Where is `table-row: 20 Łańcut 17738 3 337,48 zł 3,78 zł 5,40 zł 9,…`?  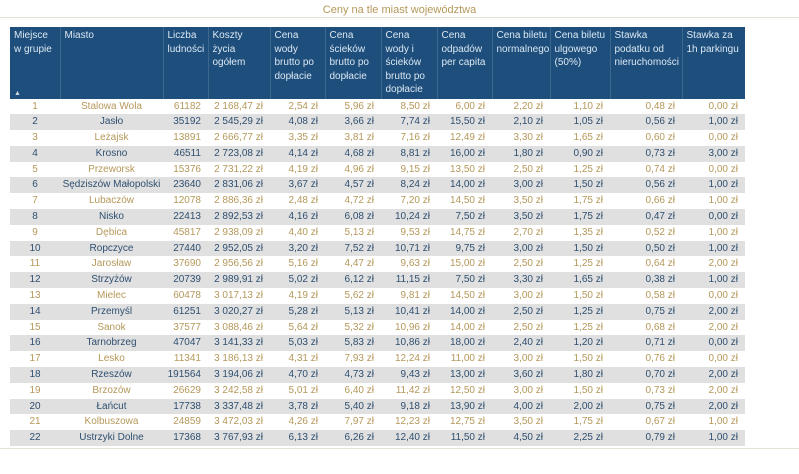 table-row: 20 Łańcut 17738 3 337,48 zł 3,78 zł 5,40 zł 9,… is located at coordinates (377, 406).